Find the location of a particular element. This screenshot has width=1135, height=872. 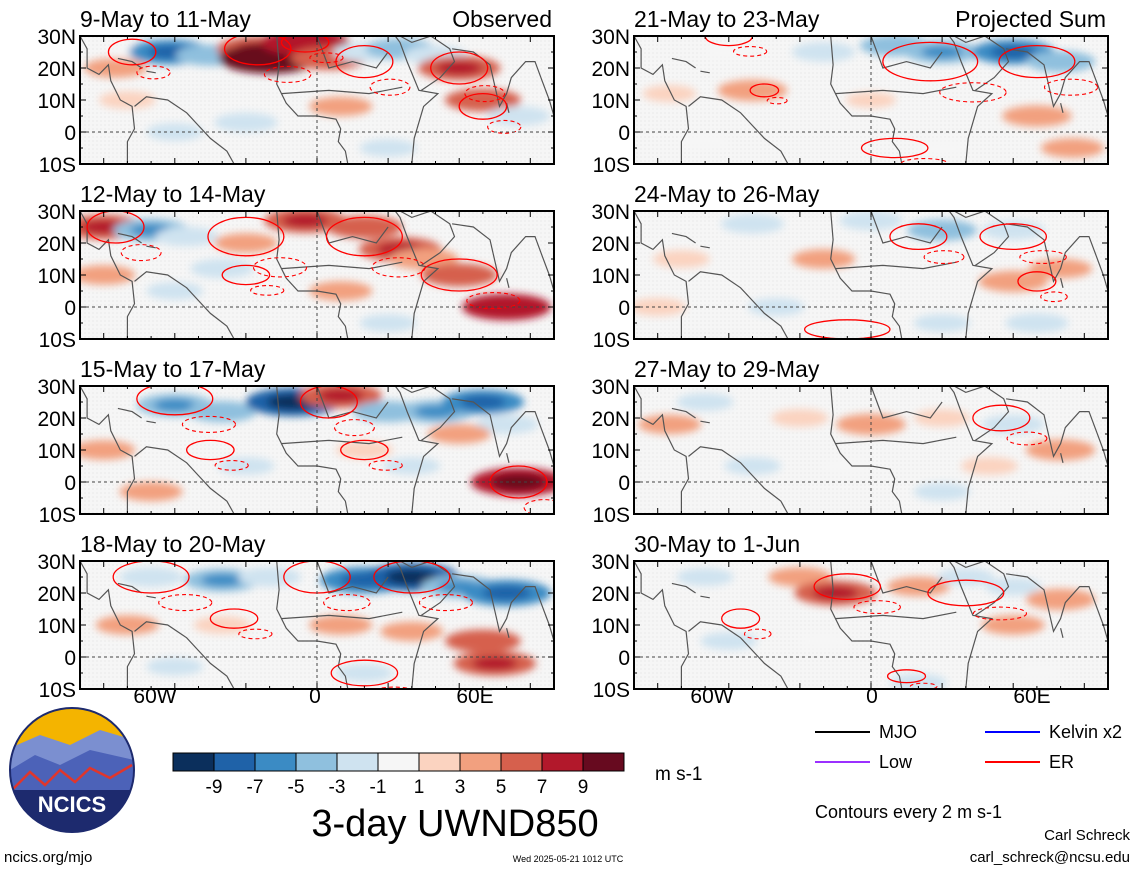

colorbar: -9 -7 -5 -3 -1 1 3 5 7 9 is located at coordinates (398, 775).